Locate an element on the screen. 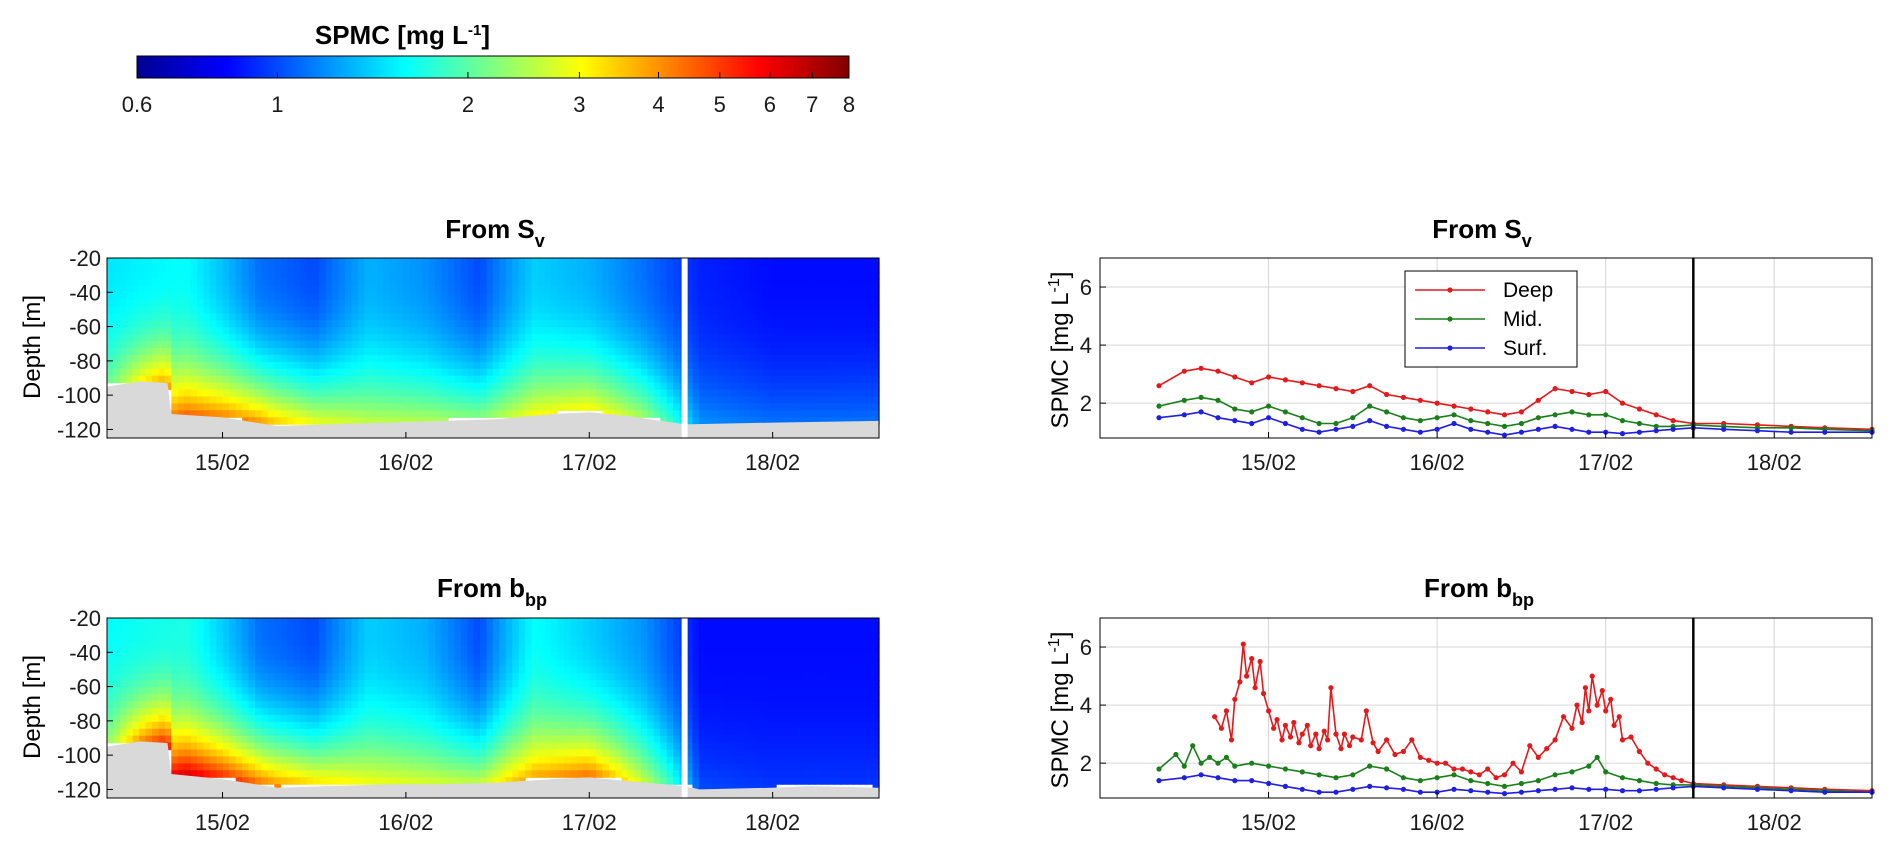 The width and height of the screenshot is (1892, 850). y-tick-label: -40 is located at coordinates (85, 292).